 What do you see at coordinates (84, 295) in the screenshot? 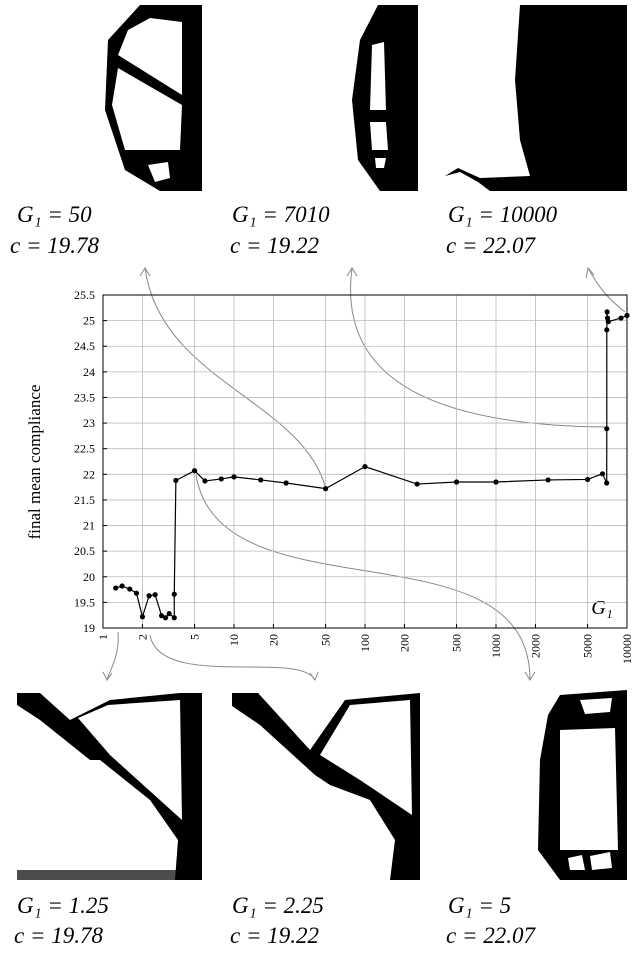
I see `y-tick-label: 25.5` at bounding box center [84, 295].